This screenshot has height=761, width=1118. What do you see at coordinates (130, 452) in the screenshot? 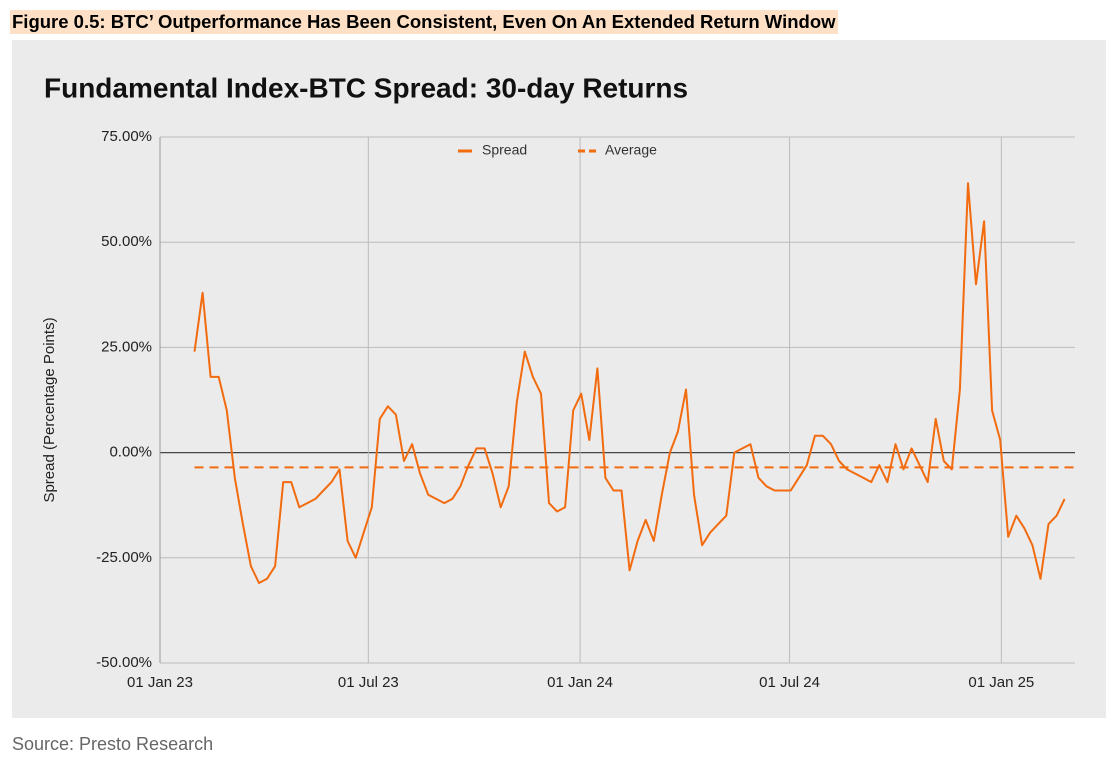
I see `y-tick-label: 0.00%` at bounding box center [130, 452].